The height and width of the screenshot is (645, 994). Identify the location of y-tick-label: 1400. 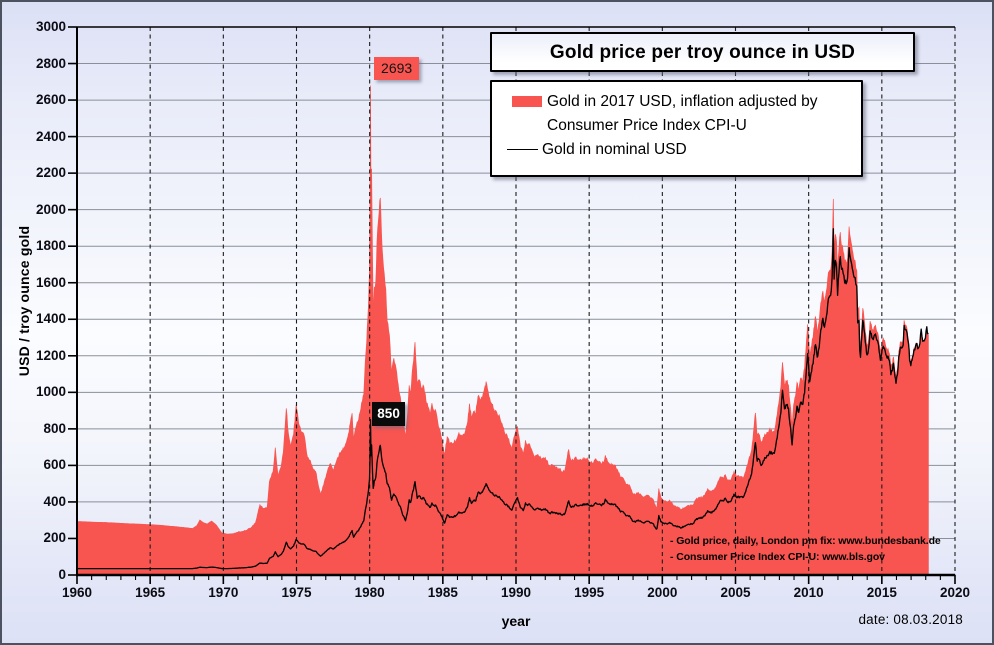
(50, 319).